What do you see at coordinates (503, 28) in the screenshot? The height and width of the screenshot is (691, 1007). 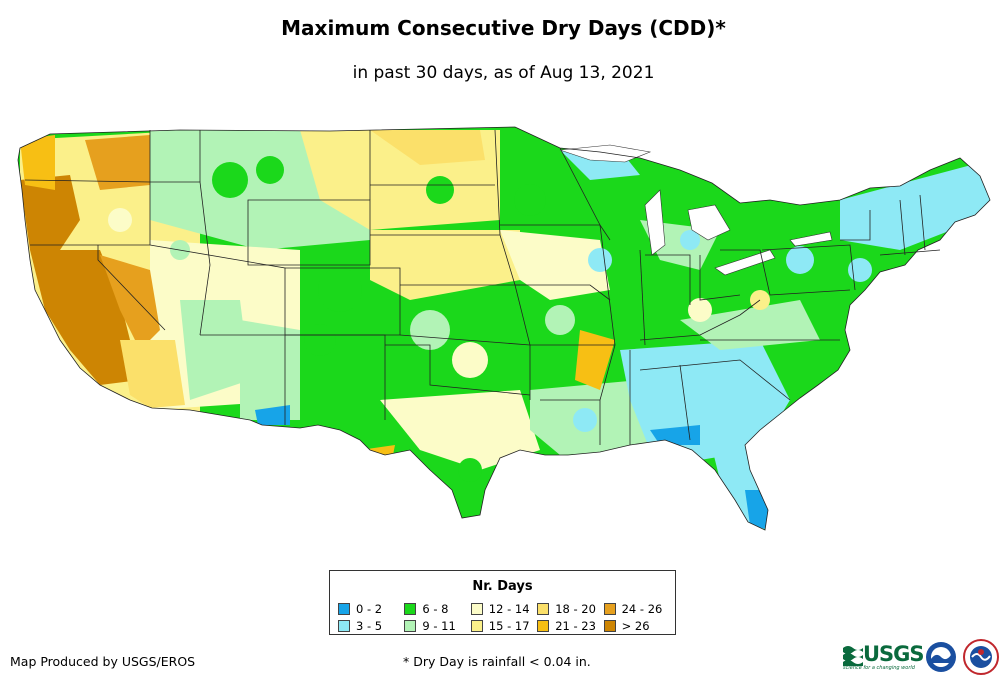 I see `map-title: Maximum Consecutive Dry Days (CDD)*` at bounding box center [503, 28].